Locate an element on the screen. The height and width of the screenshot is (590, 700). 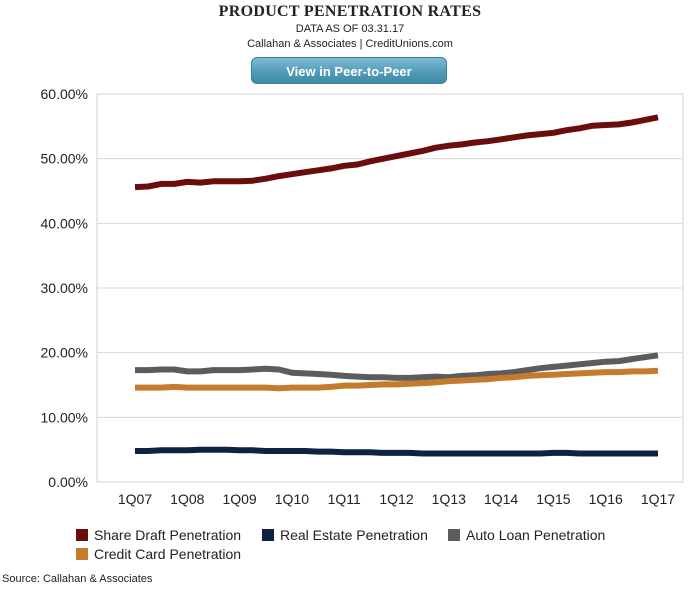
chart-title: PRODUCT PENETRATION RATES is located at coordinates (350, 11).